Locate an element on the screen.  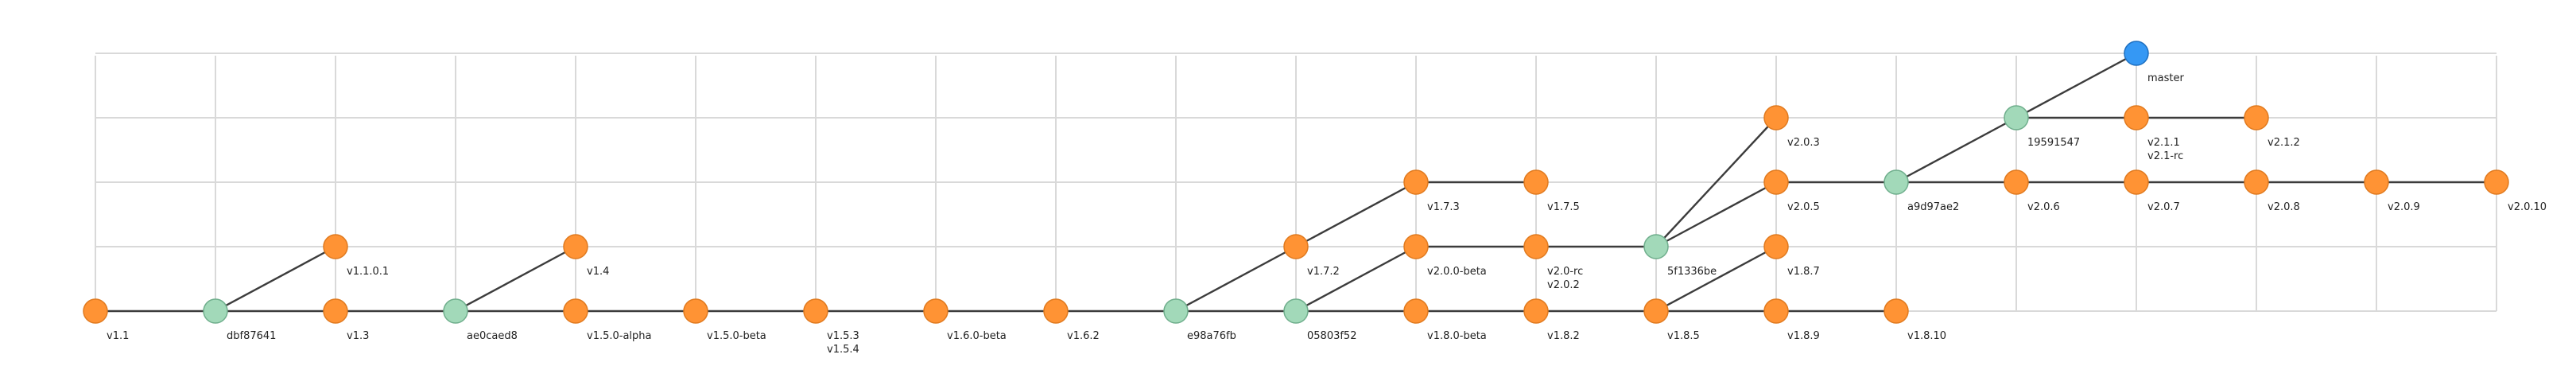
node-label: v1.8.5 is located at coordinates (1683, 336).